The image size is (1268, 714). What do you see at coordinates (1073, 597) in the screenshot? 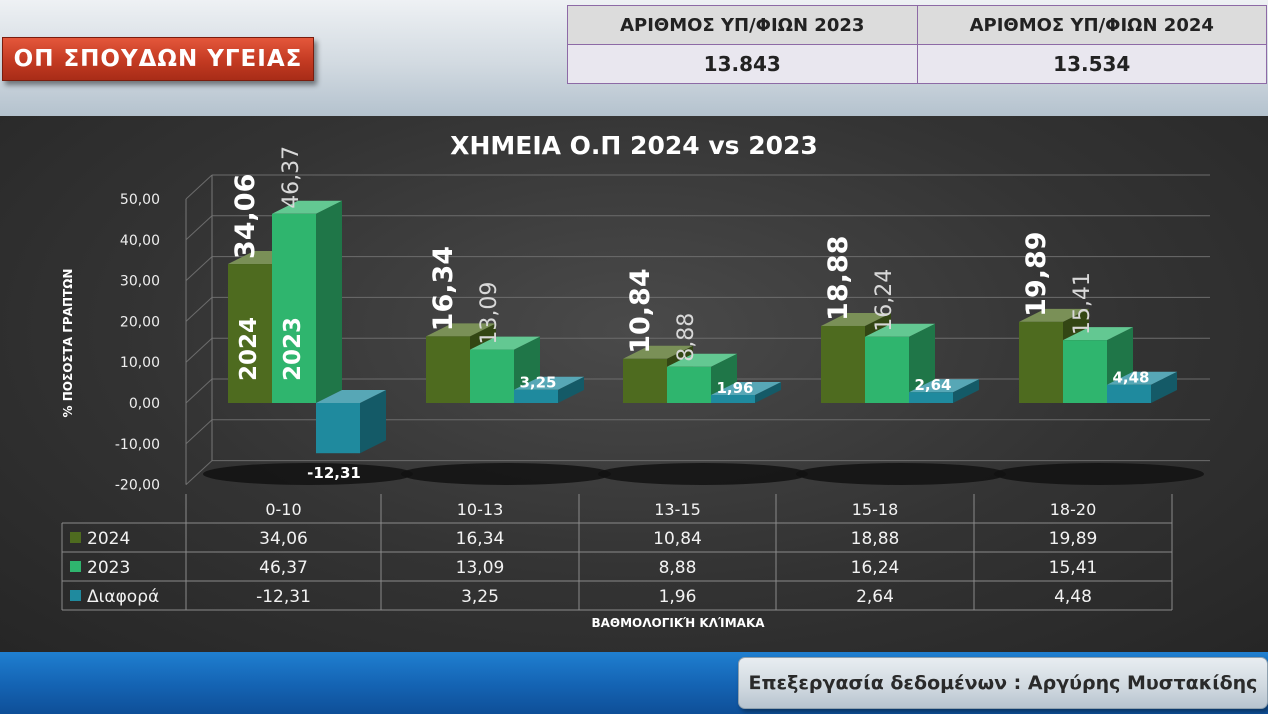
I see `table-cell: 4,48` at bounding box center [1073, 597].